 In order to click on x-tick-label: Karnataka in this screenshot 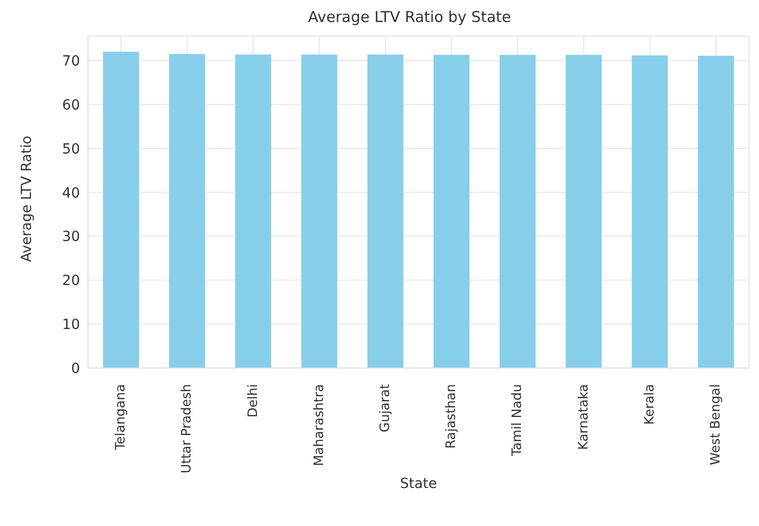, I will do `click(584, 417)`.